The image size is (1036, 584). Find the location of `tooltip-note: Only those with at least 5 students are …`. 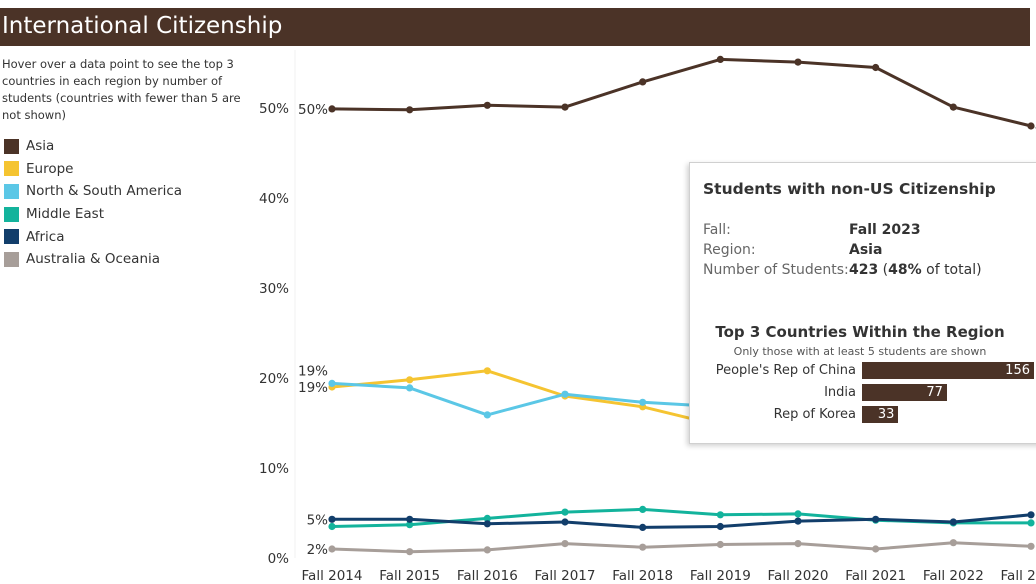

tooltip-note: Only those with at least 5 students are … is located at coordinates (860, 351).